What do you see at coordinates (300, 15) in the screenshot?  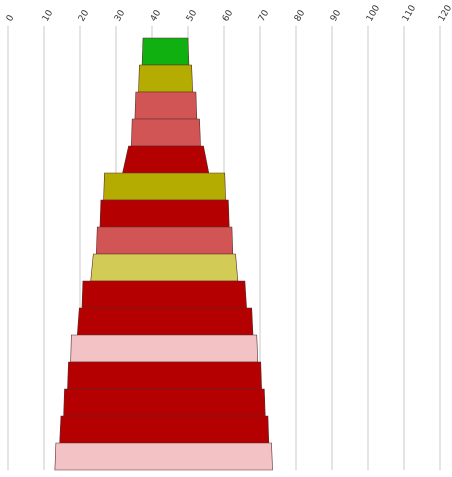 I see `x-tick-label: 80` at bounding box center [300, 15].